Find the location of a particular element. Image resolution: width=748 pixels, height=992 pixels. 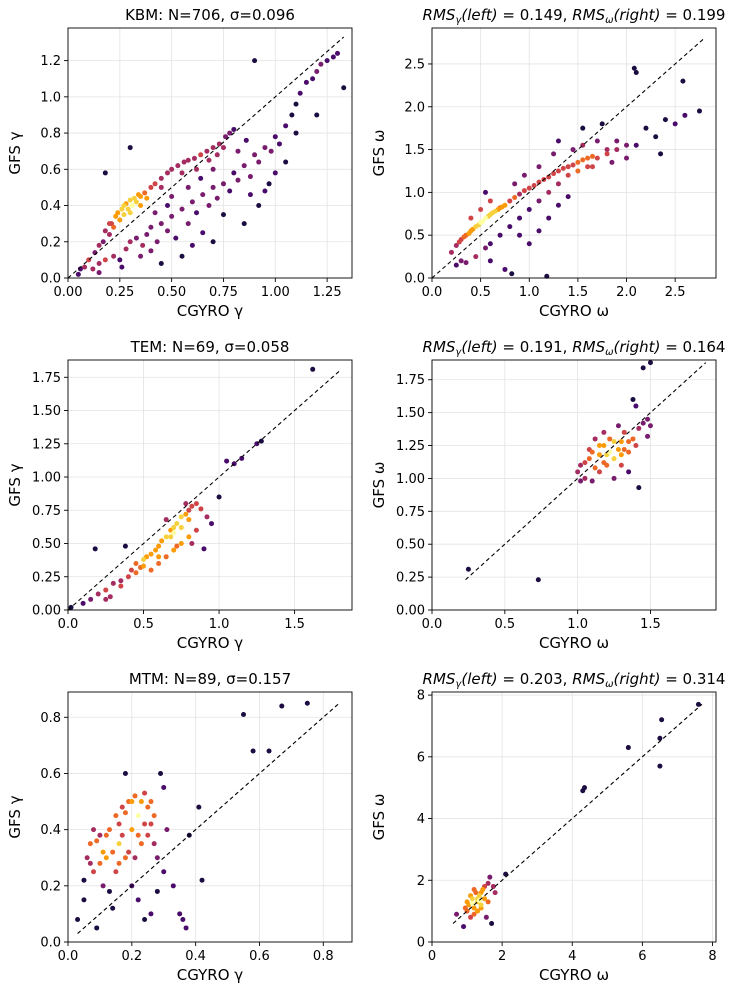

panel-title: RMSγ(left) = 0.149, RMSω(right) = 0.199 is located at coordinates (574, 16).